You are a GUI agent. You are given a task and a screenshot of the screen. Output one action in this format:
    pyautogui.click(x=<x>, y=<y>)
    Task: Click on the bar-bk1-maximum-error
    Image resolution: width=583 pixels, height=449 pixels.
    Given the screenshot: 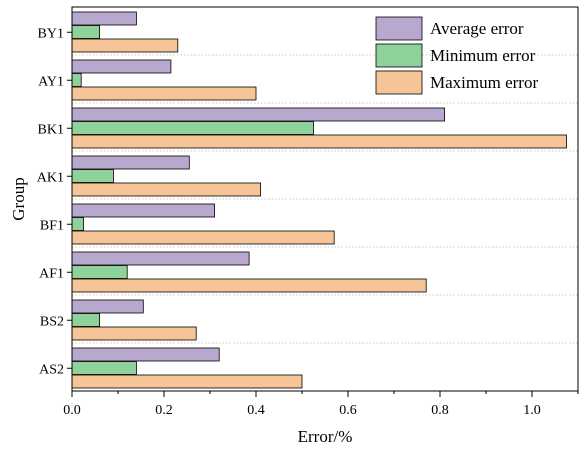 What is the action you would take?
    pyautogui.click(x=319, y=141)
    